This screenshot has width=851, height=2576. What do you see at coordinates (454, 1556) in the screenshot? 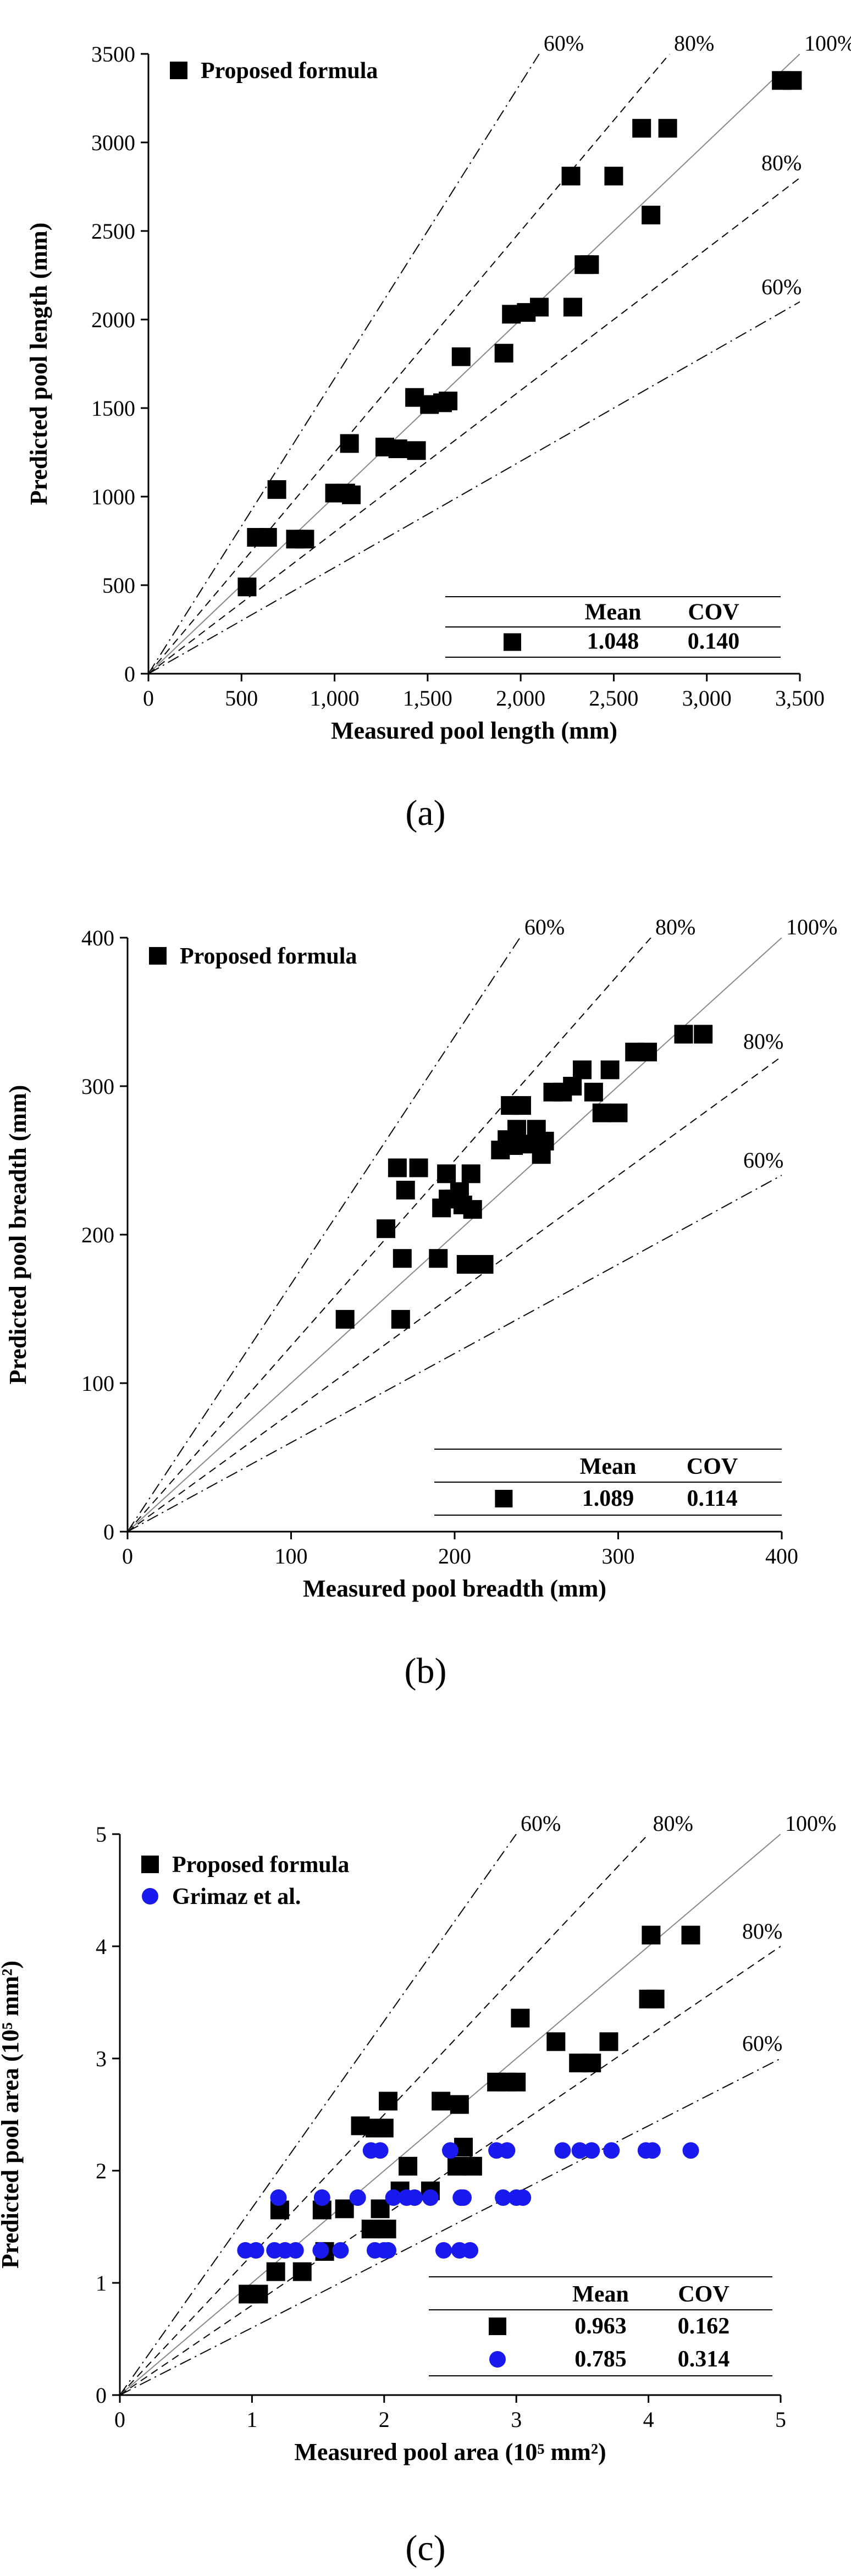
I see `x-tick-label: 200` at bounding box center [454, 1556].